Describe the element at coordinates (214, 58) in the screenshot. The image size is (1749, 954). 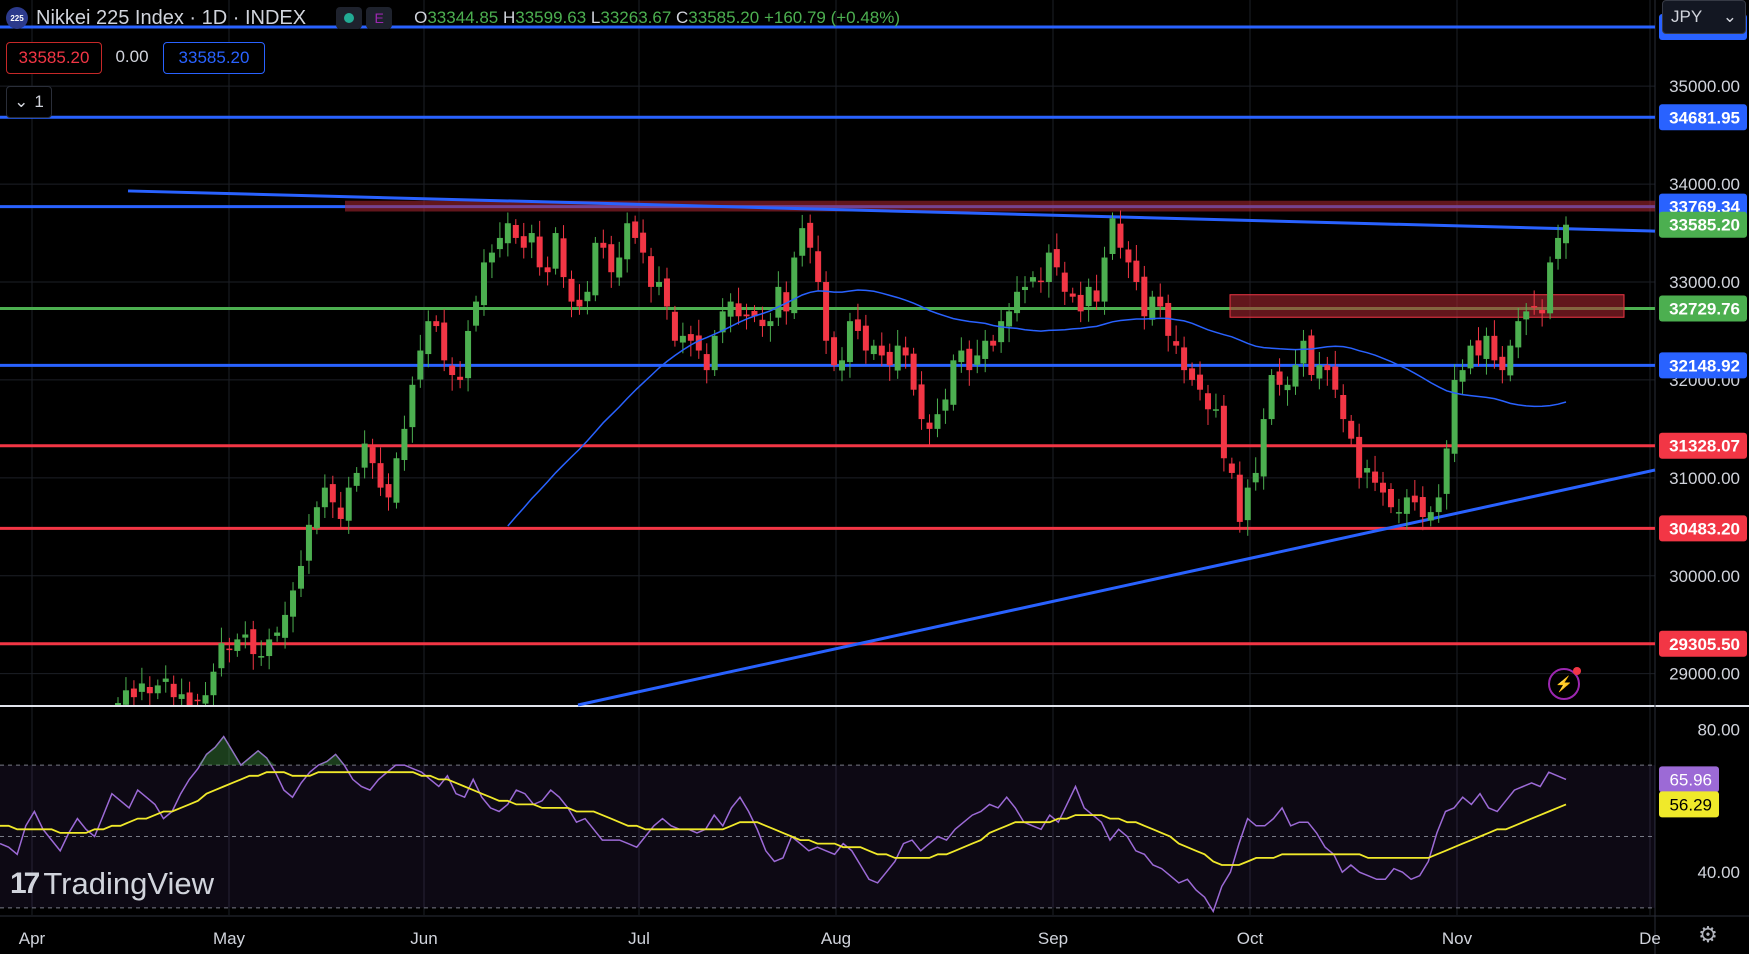
I see `buy-button: 33585.20` at that location.